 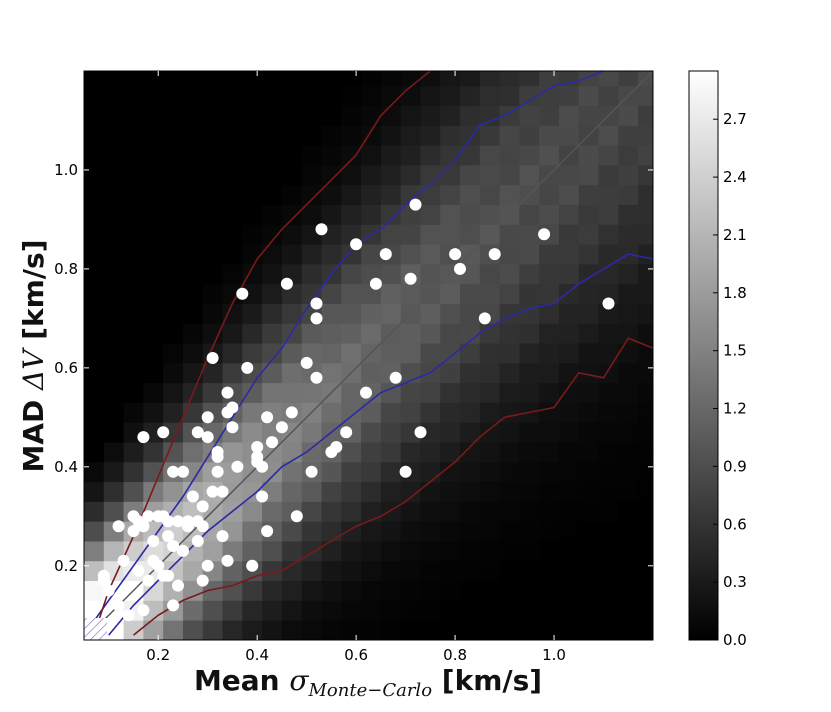 What do you see at coordinates (241, 680) in the screenshot?
I see `x-axis-title-prefix: Mean` at bounding box center [241, 680].